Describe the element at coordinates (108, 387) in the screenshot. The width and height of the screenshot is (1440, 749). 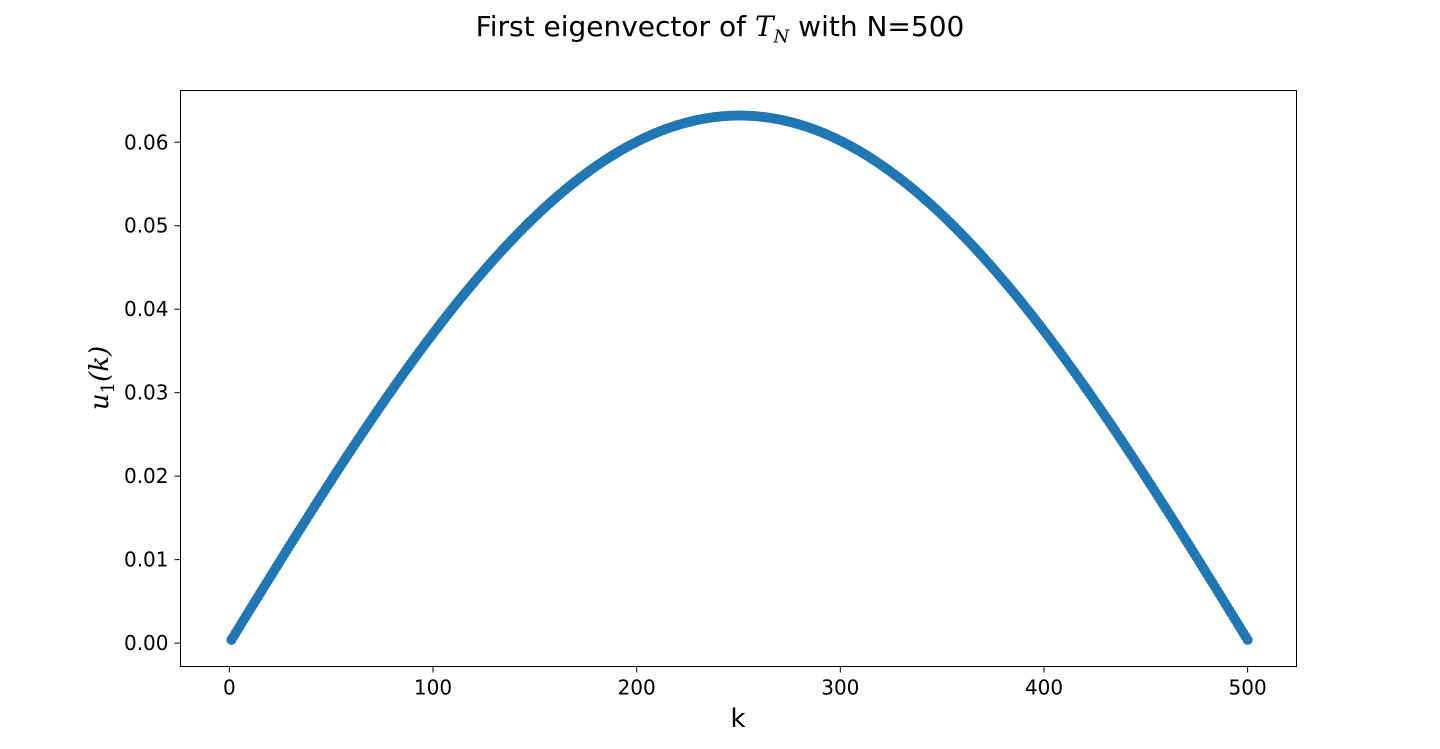
I see `y-axis-label-subscript: 1` at that location.